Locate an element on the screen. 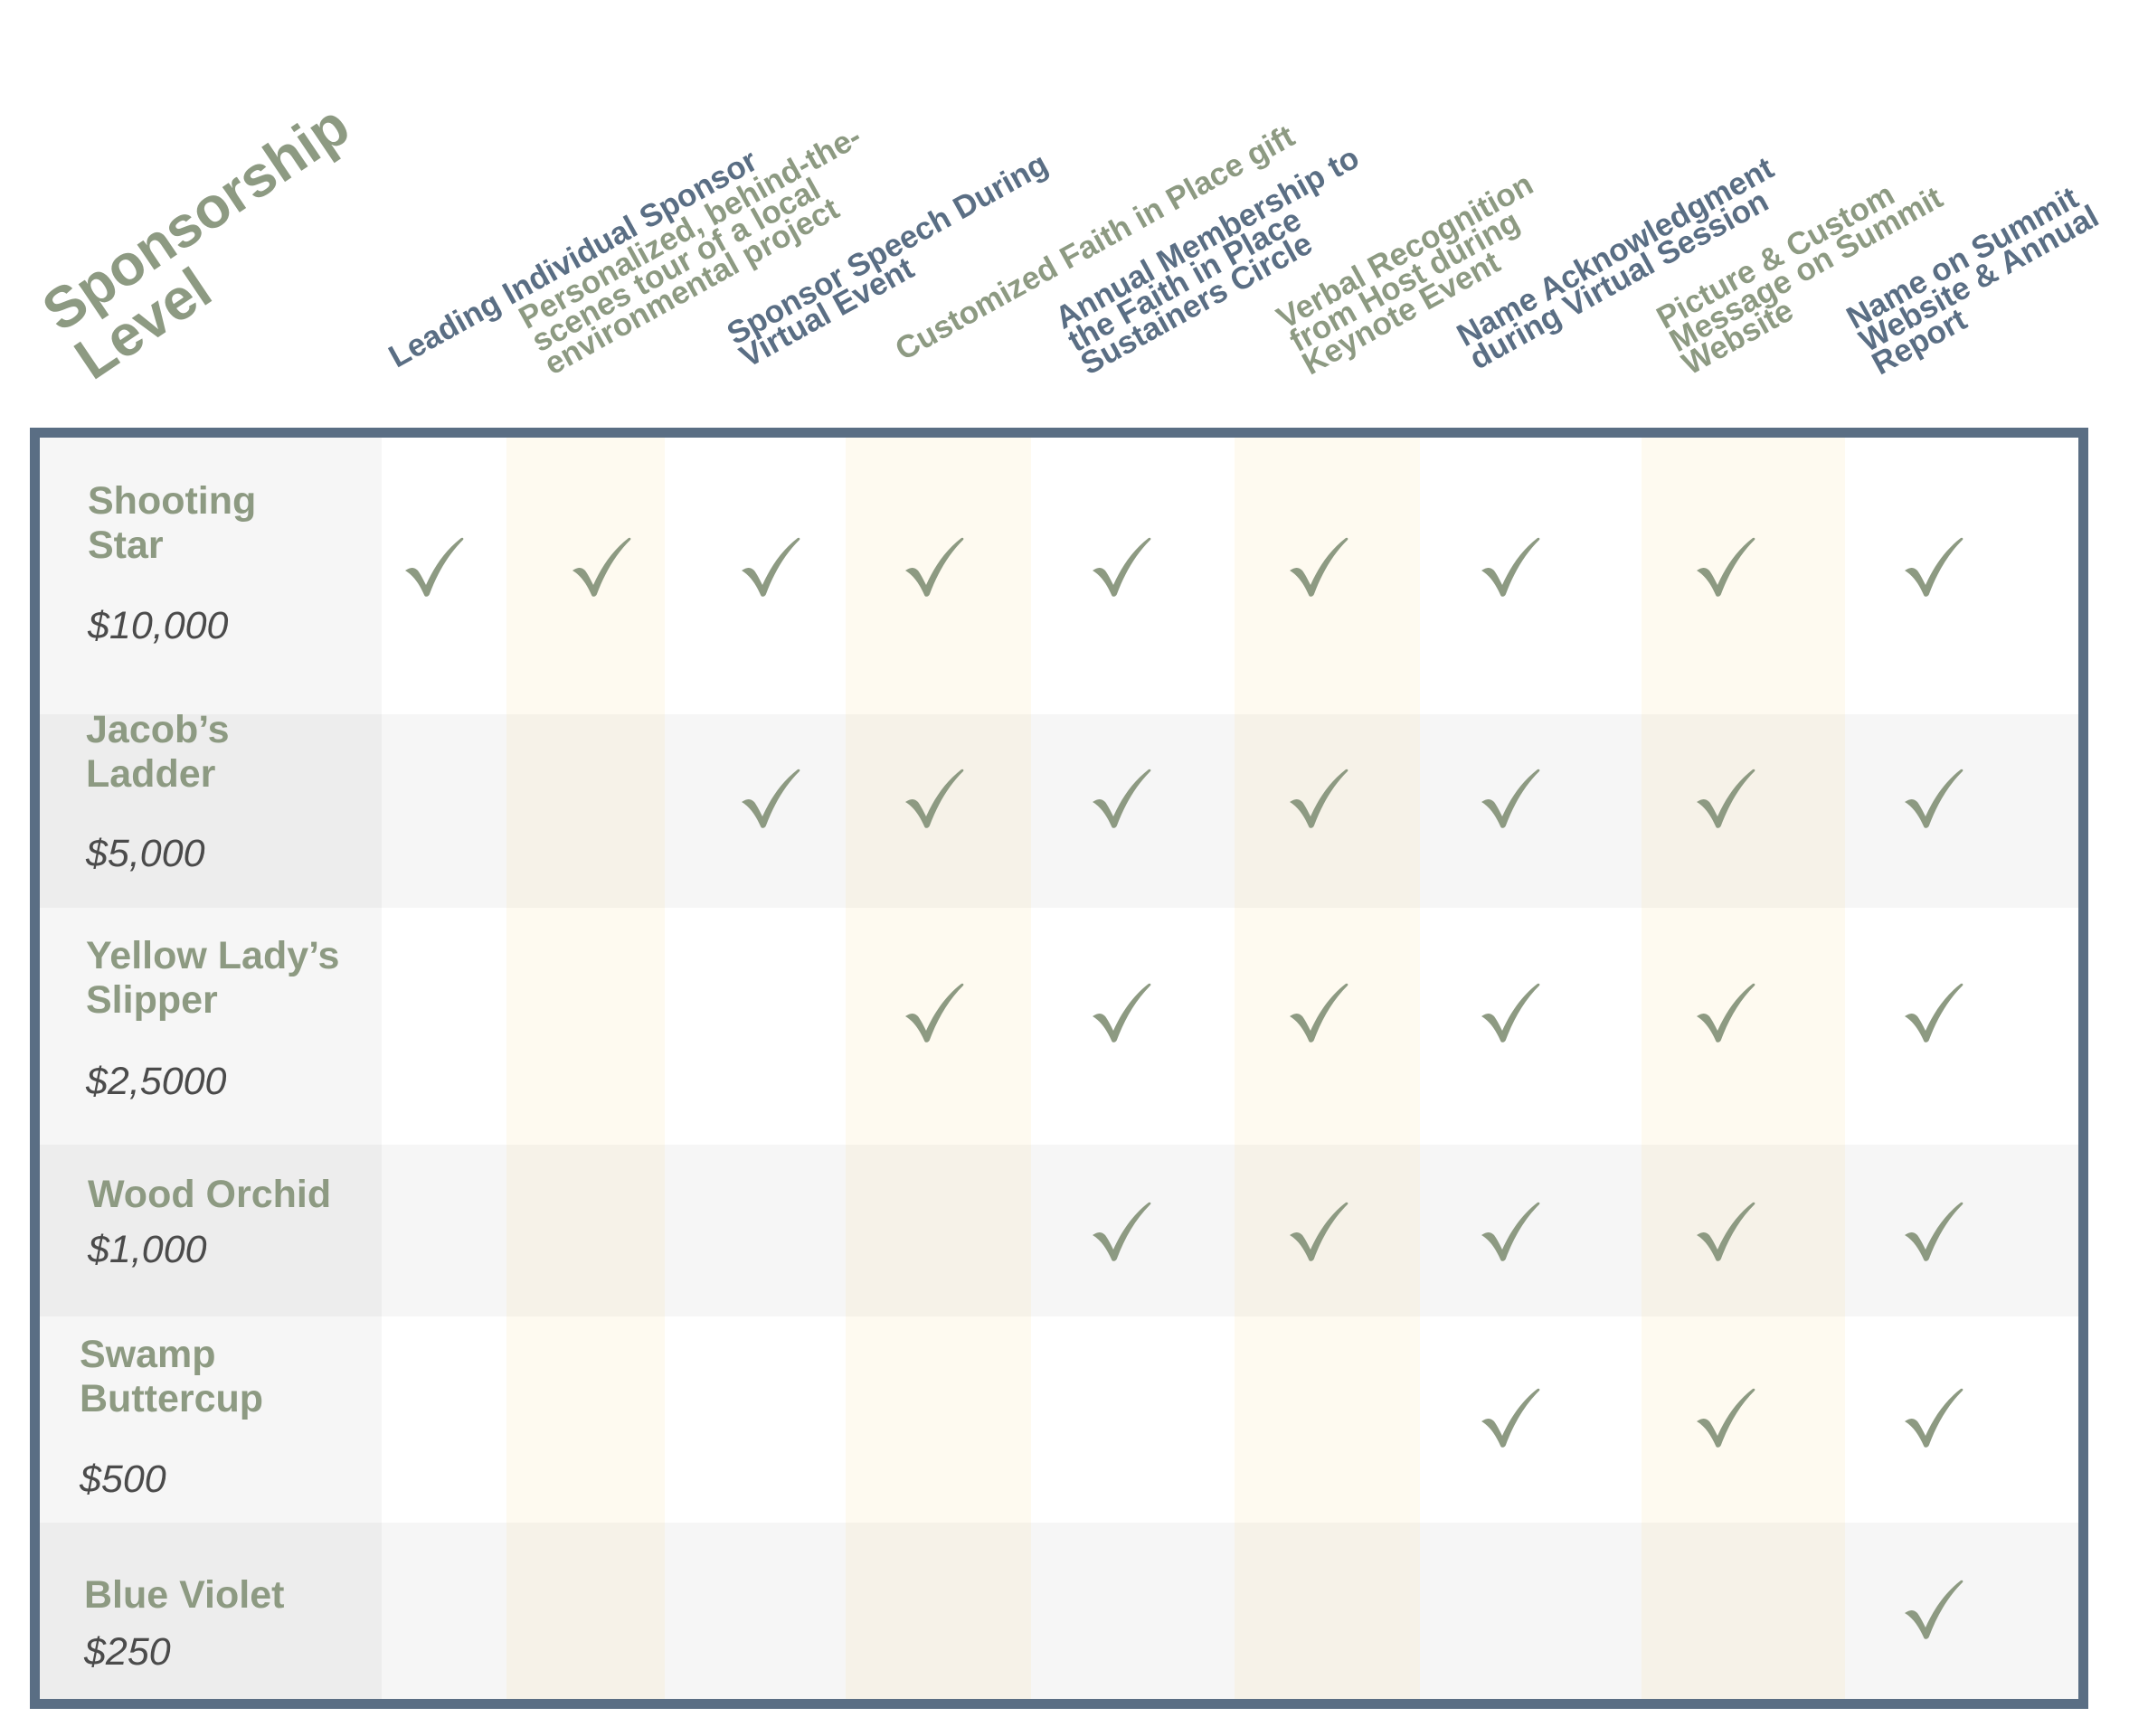 This screenshot has height=1736, width=2148. level-name: Blue Violet is located at coordinates (184, 1595).